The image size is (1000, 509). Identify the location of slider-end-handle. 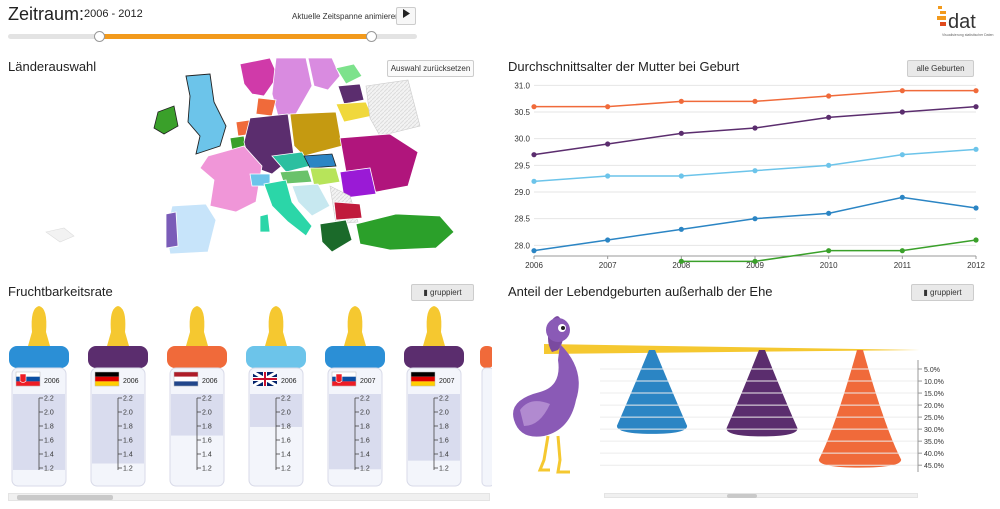
(371, 36).